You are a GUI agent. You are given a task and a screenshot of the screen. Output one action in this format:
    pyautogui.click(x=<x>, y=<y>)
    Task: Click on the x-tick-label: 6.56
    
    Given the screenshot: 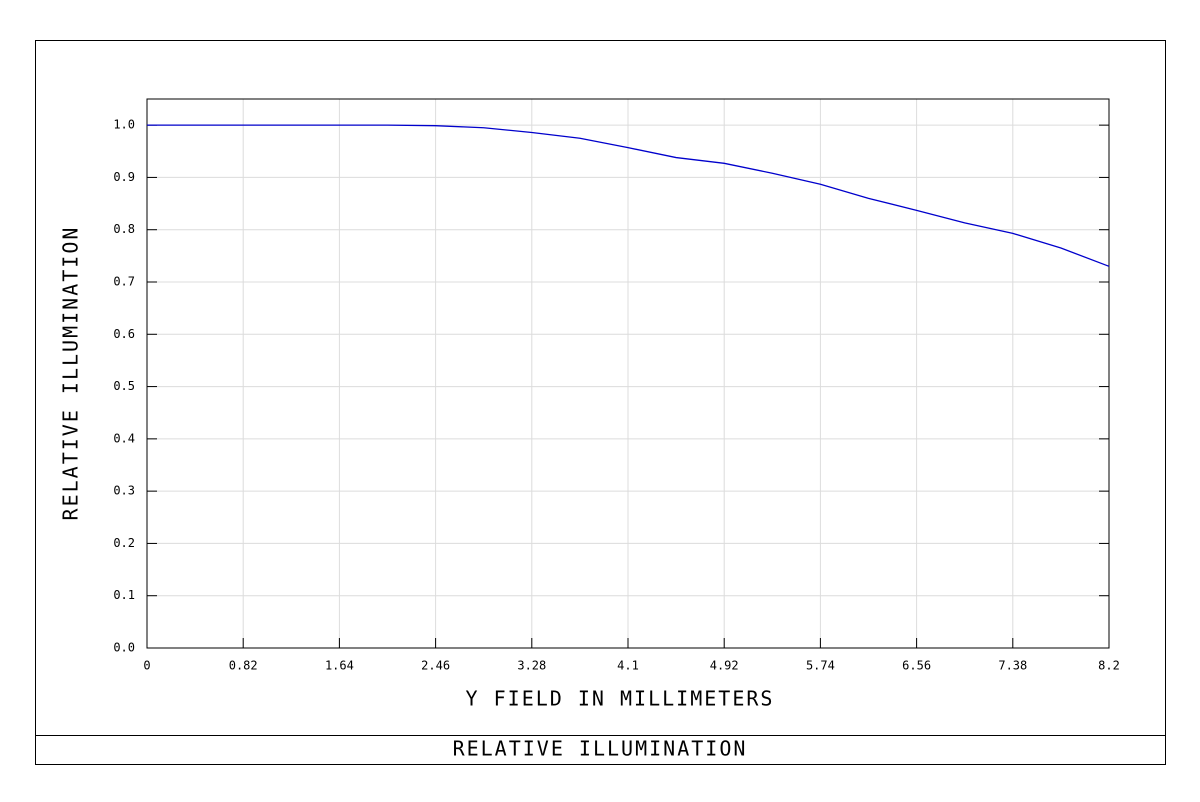 What is the action you would take?
    pyautogui.click(x=916, y=666)
    